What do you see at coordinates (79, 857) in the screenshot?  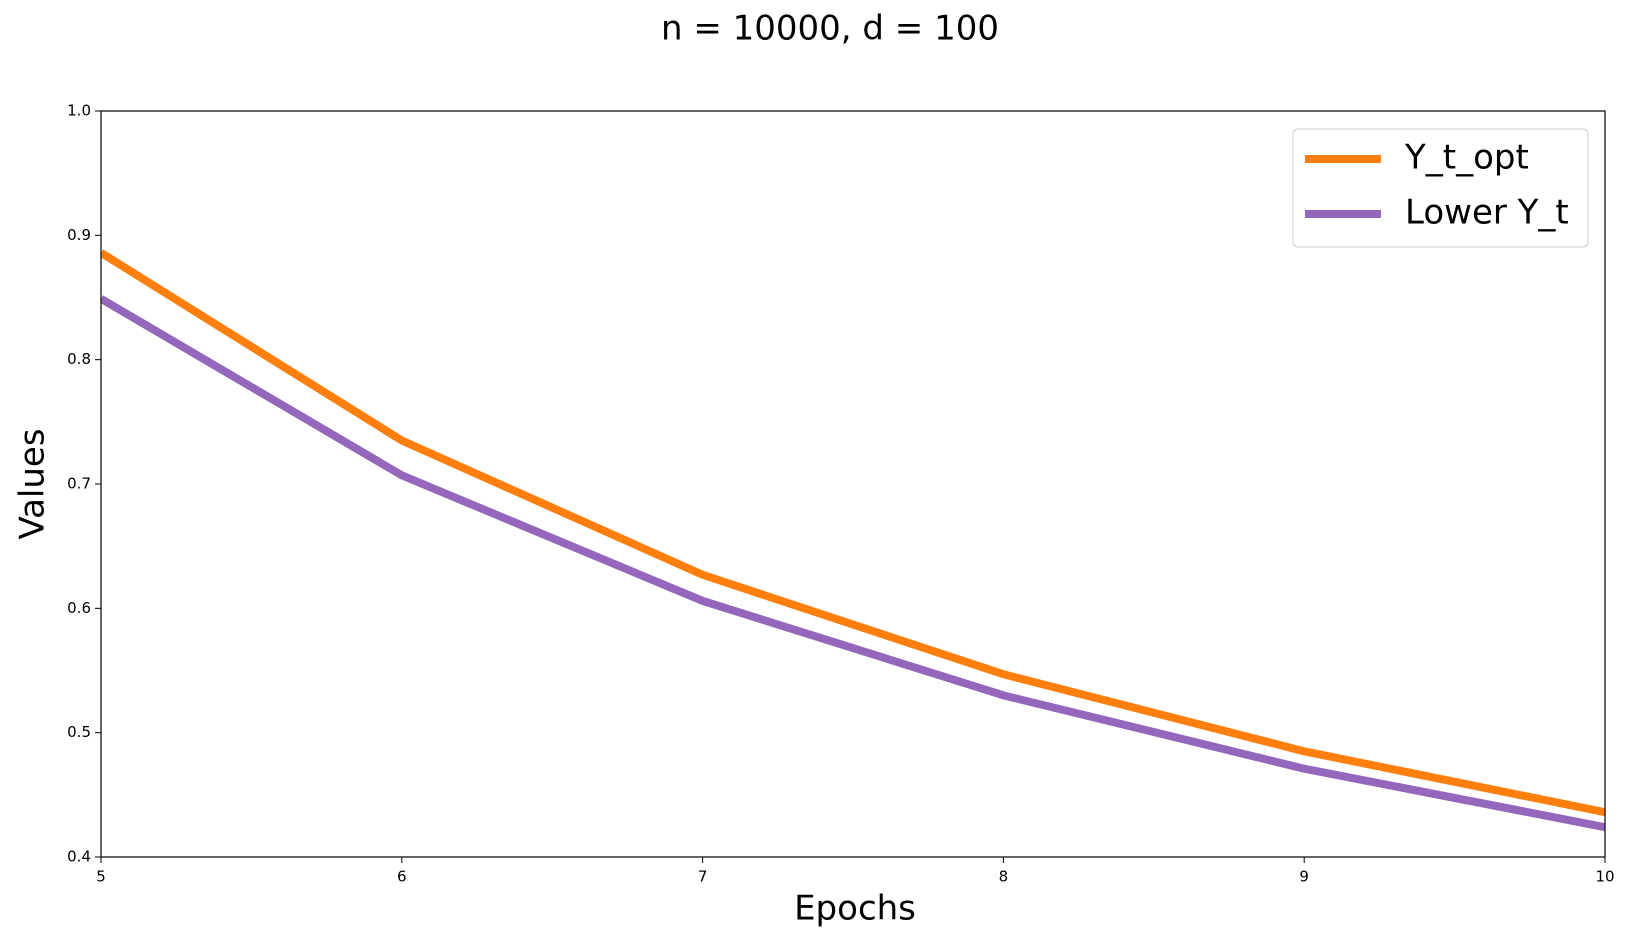 I see `y-tick-label: 0.4` at bounding box center [79, 857].